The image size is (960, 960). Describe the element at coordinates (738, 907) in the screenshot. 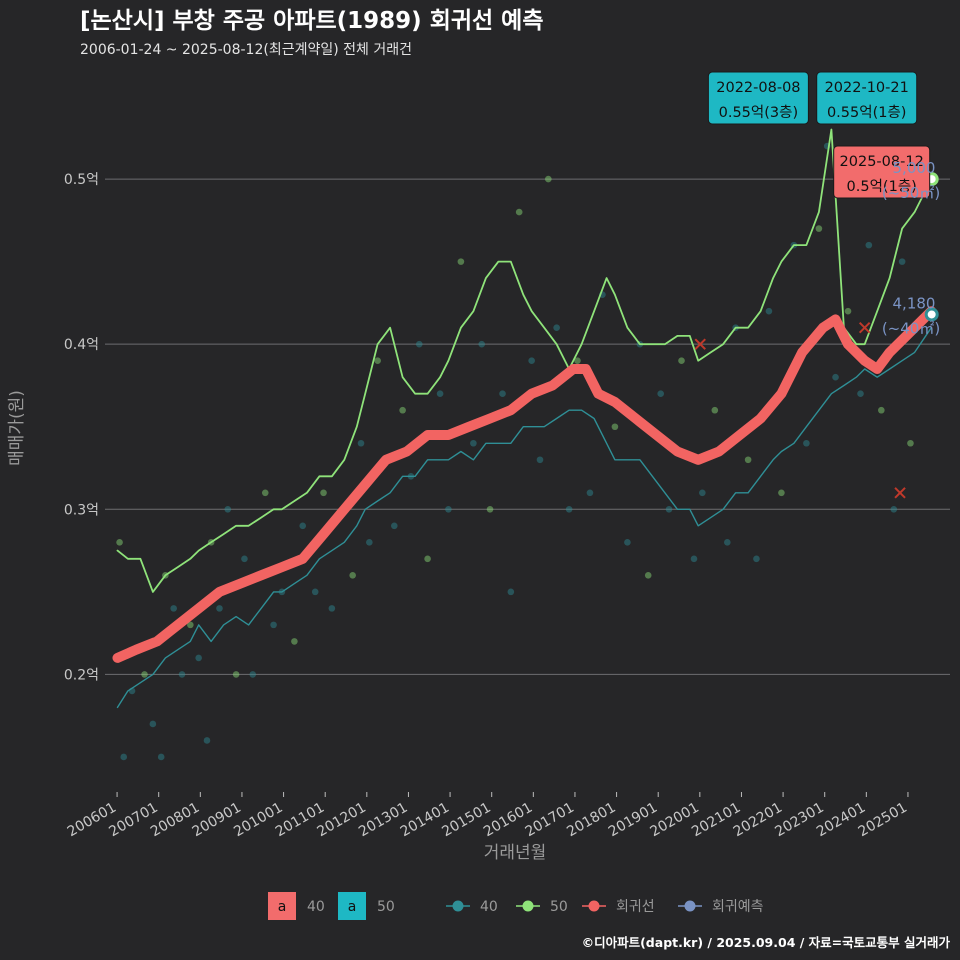

I see `legend-label: 회귀예측` at that location.